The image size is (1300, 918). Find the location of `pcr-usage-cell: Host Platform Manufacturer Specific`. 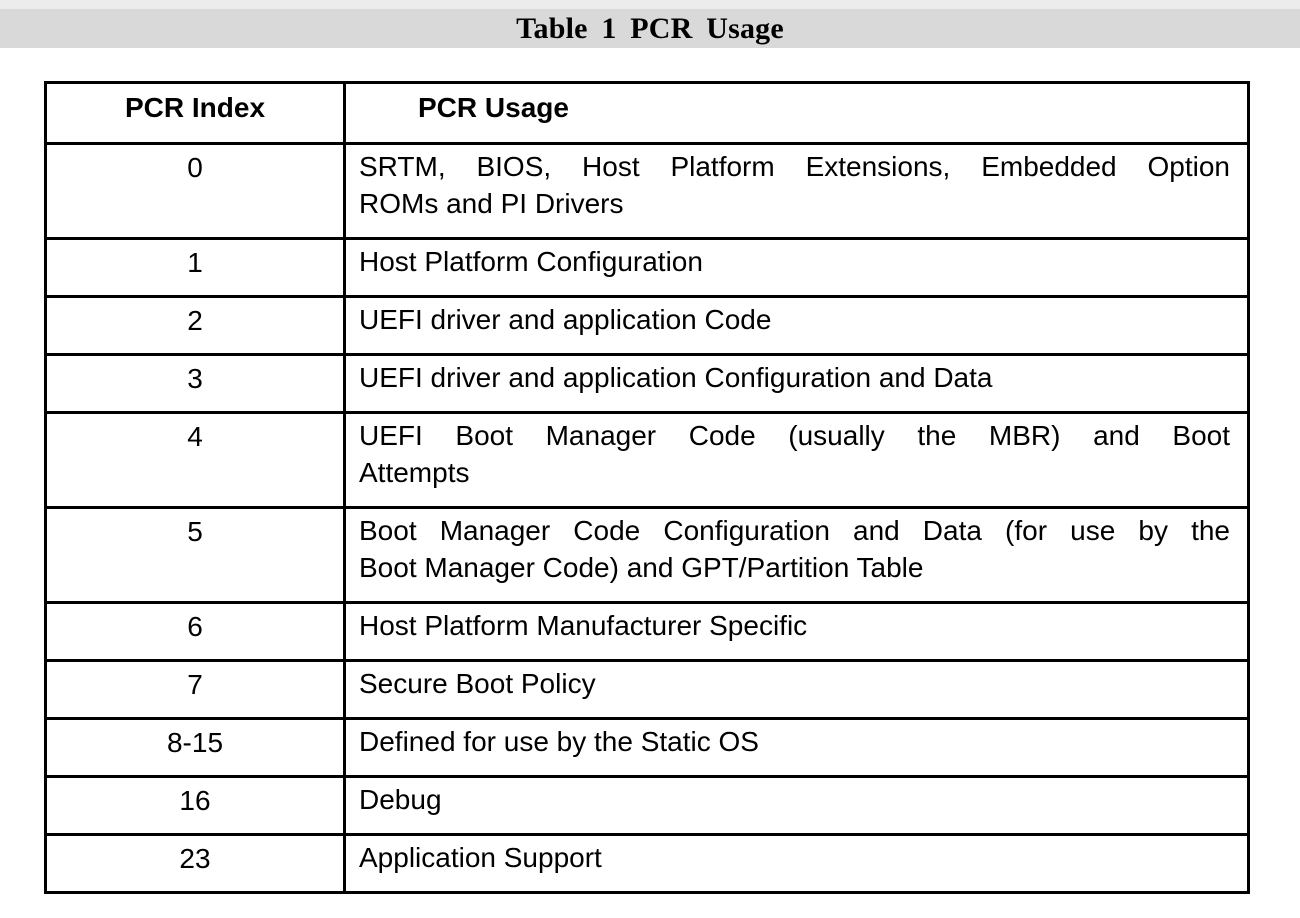

pcr-usage-cell: Host Platform Manufacturer Specific is located at coordinates (796, 631).